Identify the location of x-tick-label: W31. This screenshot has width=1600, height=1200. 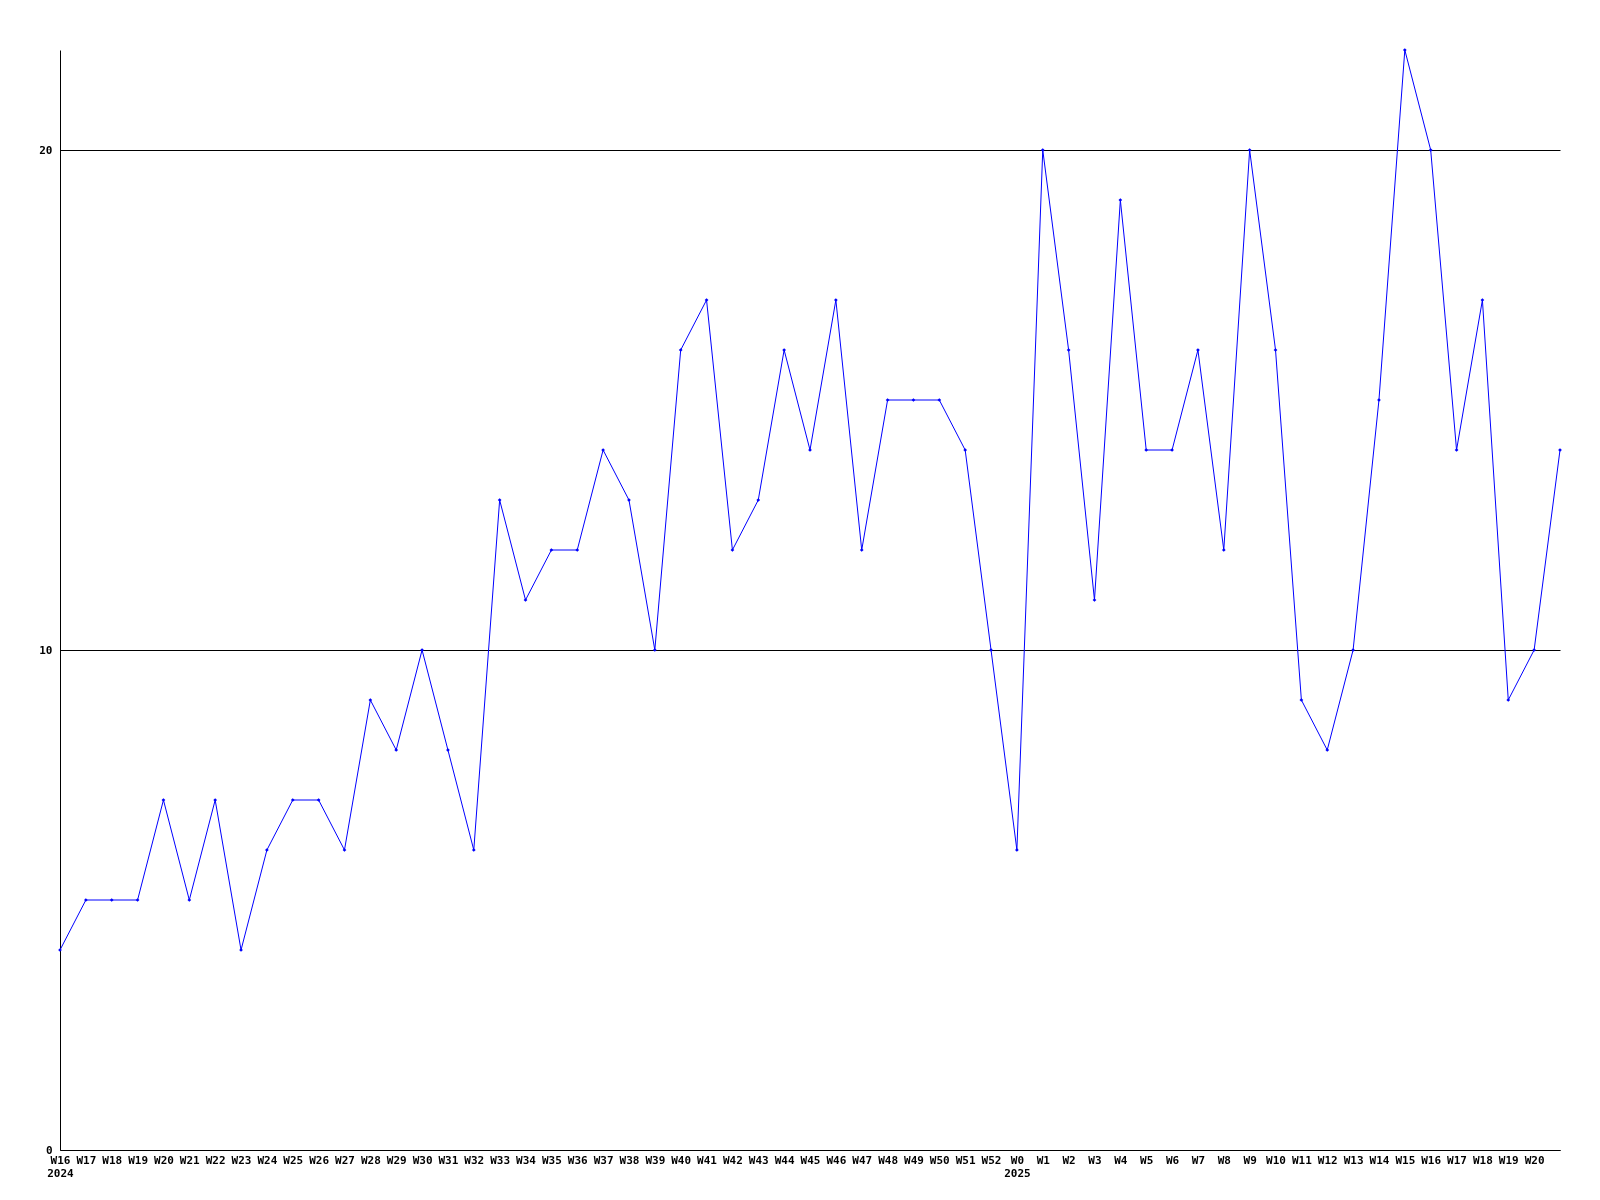
(448, 1160).